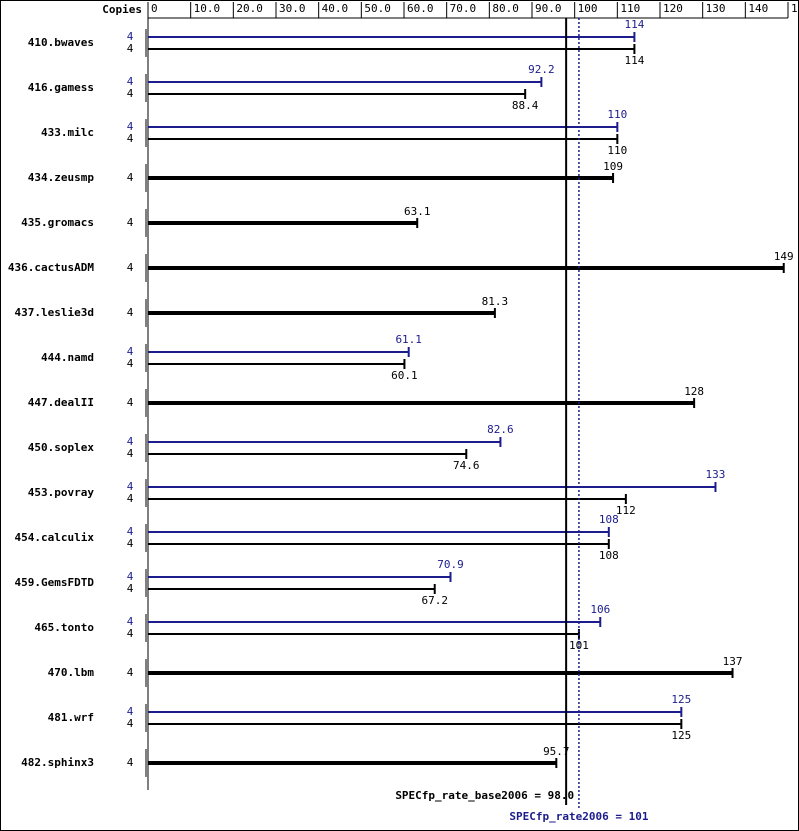 The height and width of the screenshot is (831, 799). I want to click on x-tick-label: 0, so click(154, 8).